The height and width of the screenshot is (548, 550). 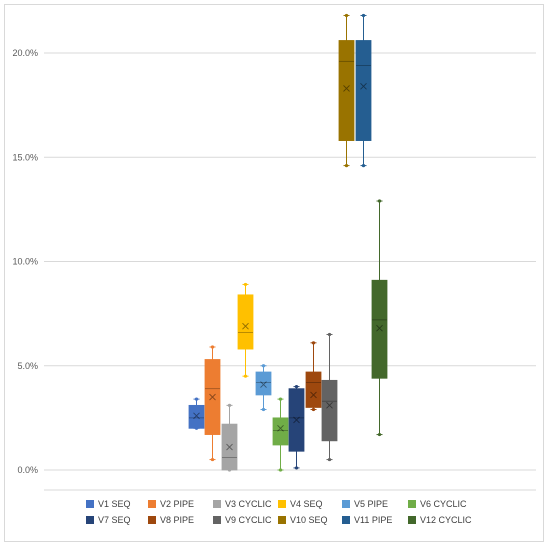 I want to click on legend-item-v6-cyclic: V6 CYCLIC, so click(x=437, y=504).